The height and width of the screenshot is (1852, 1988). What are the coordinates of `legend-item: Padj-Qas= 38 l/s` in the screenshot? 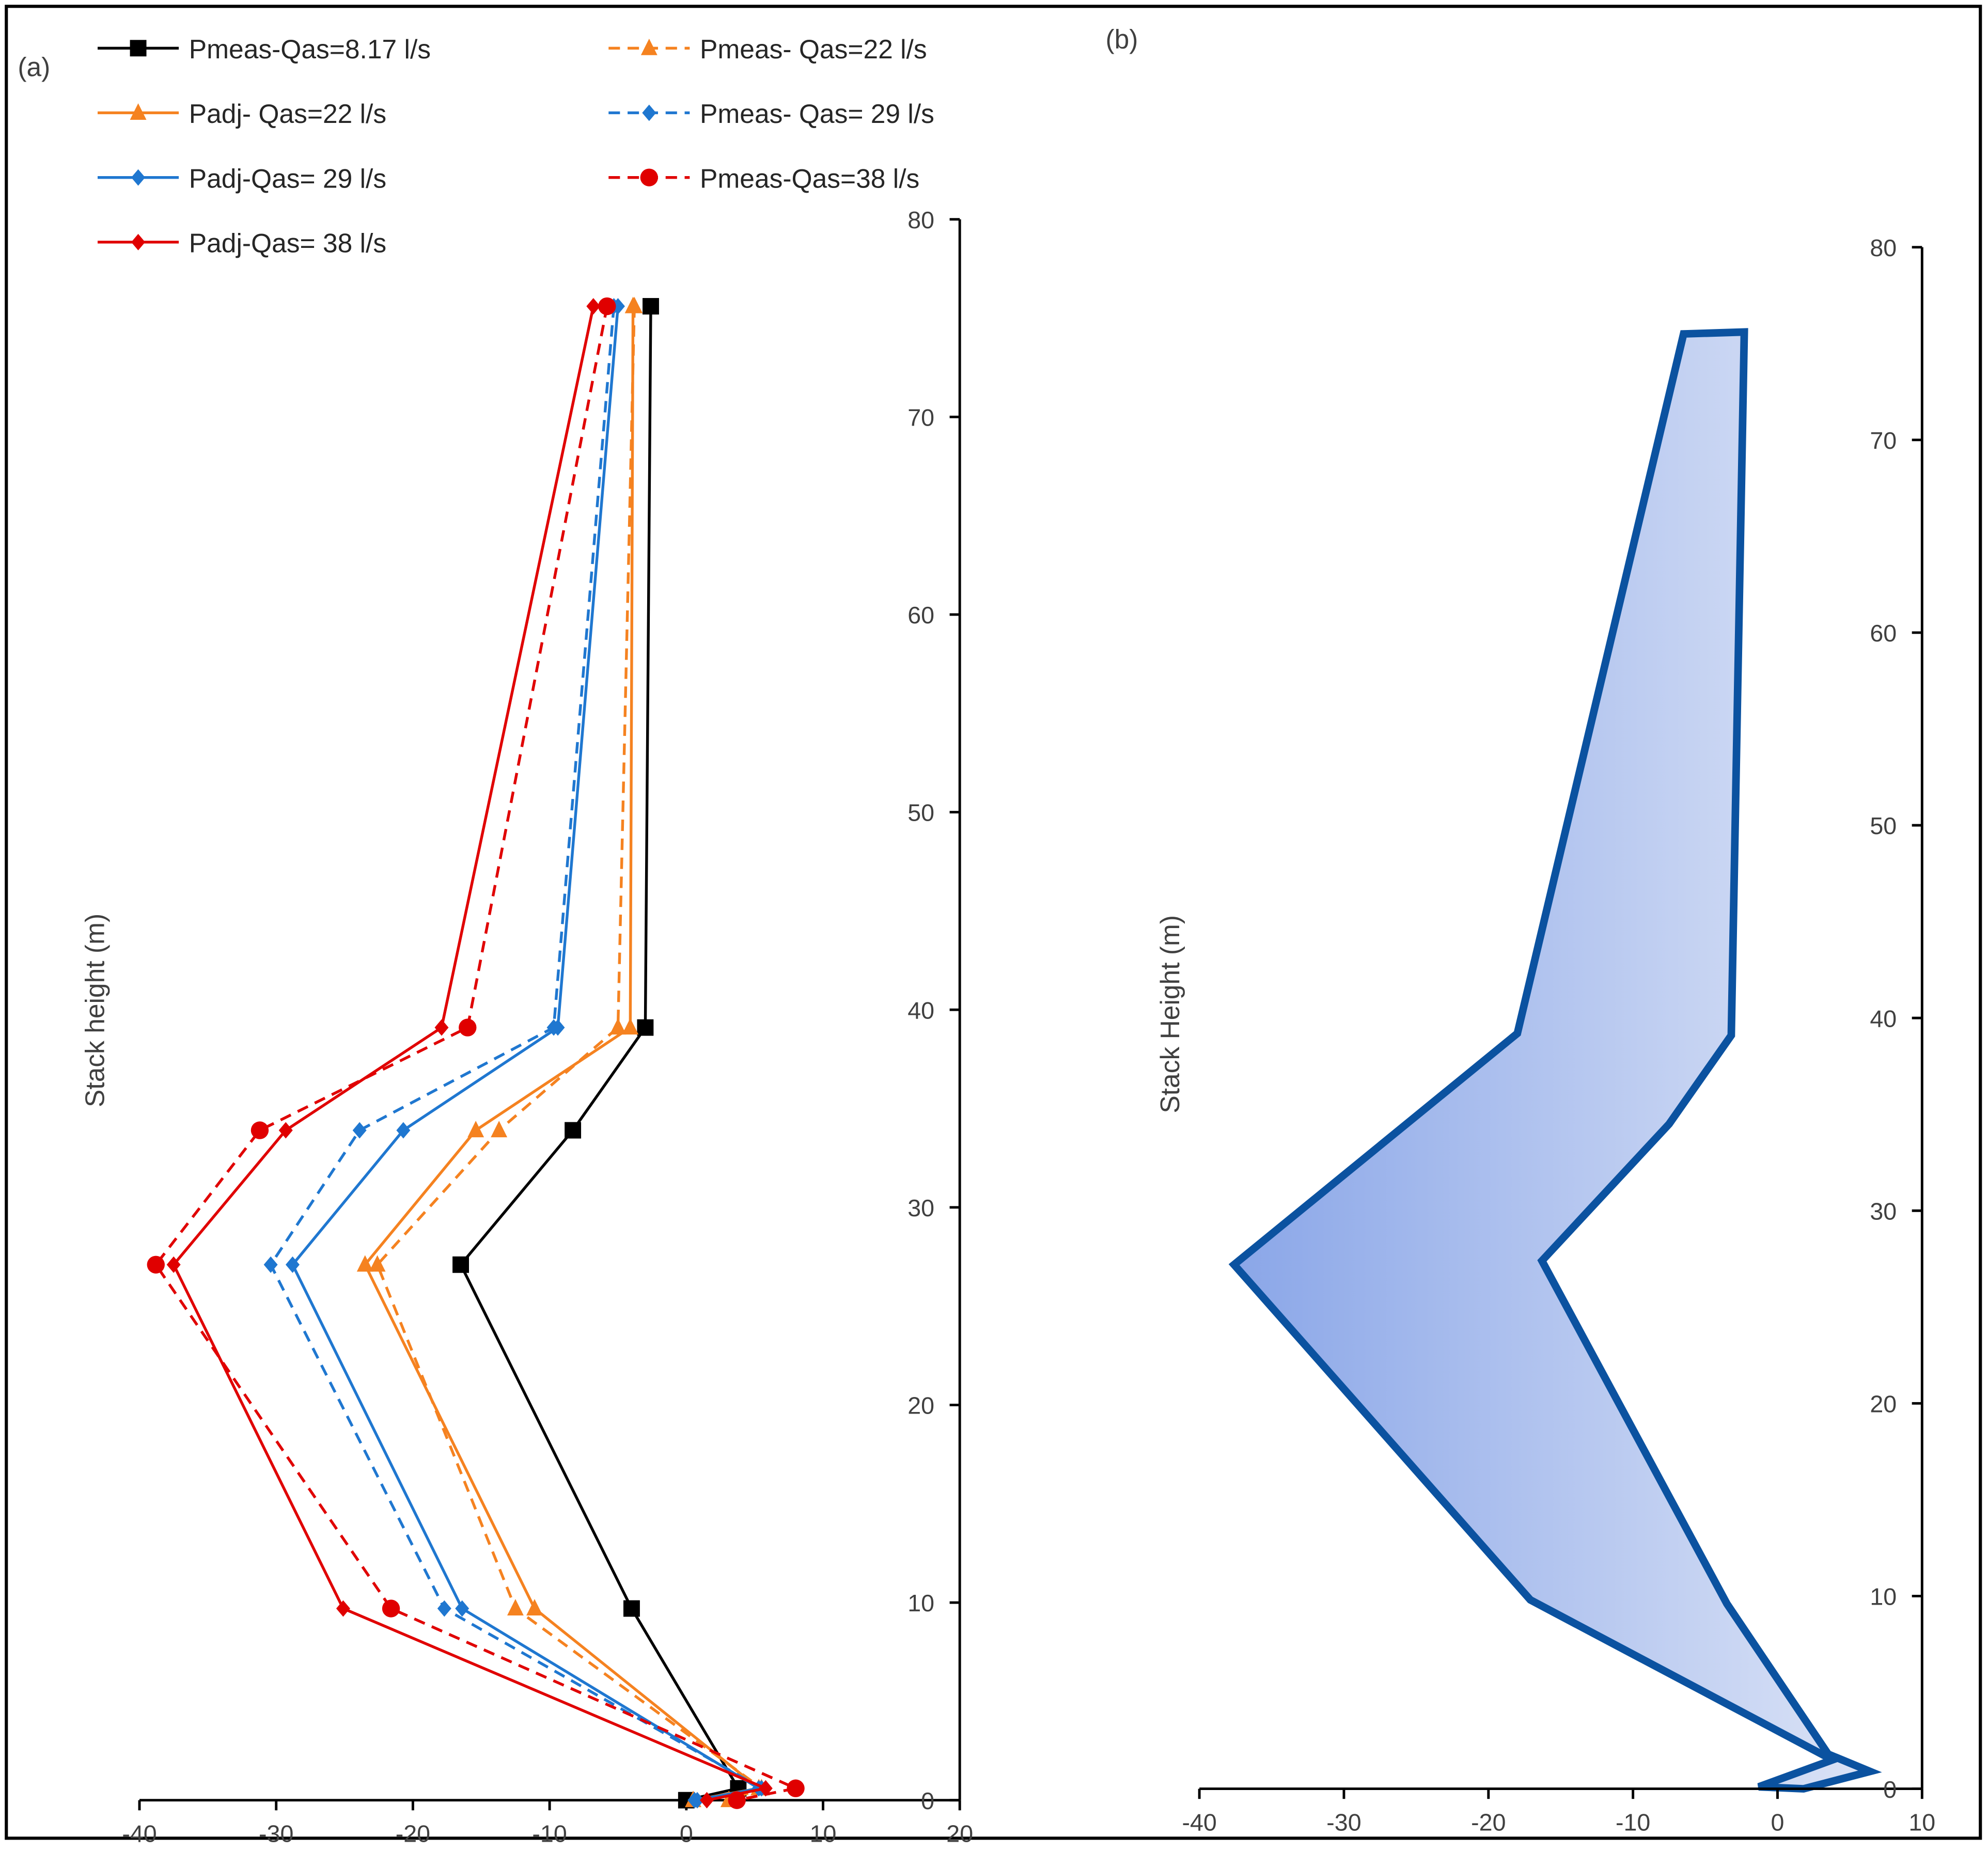 It's located at (242, 243).